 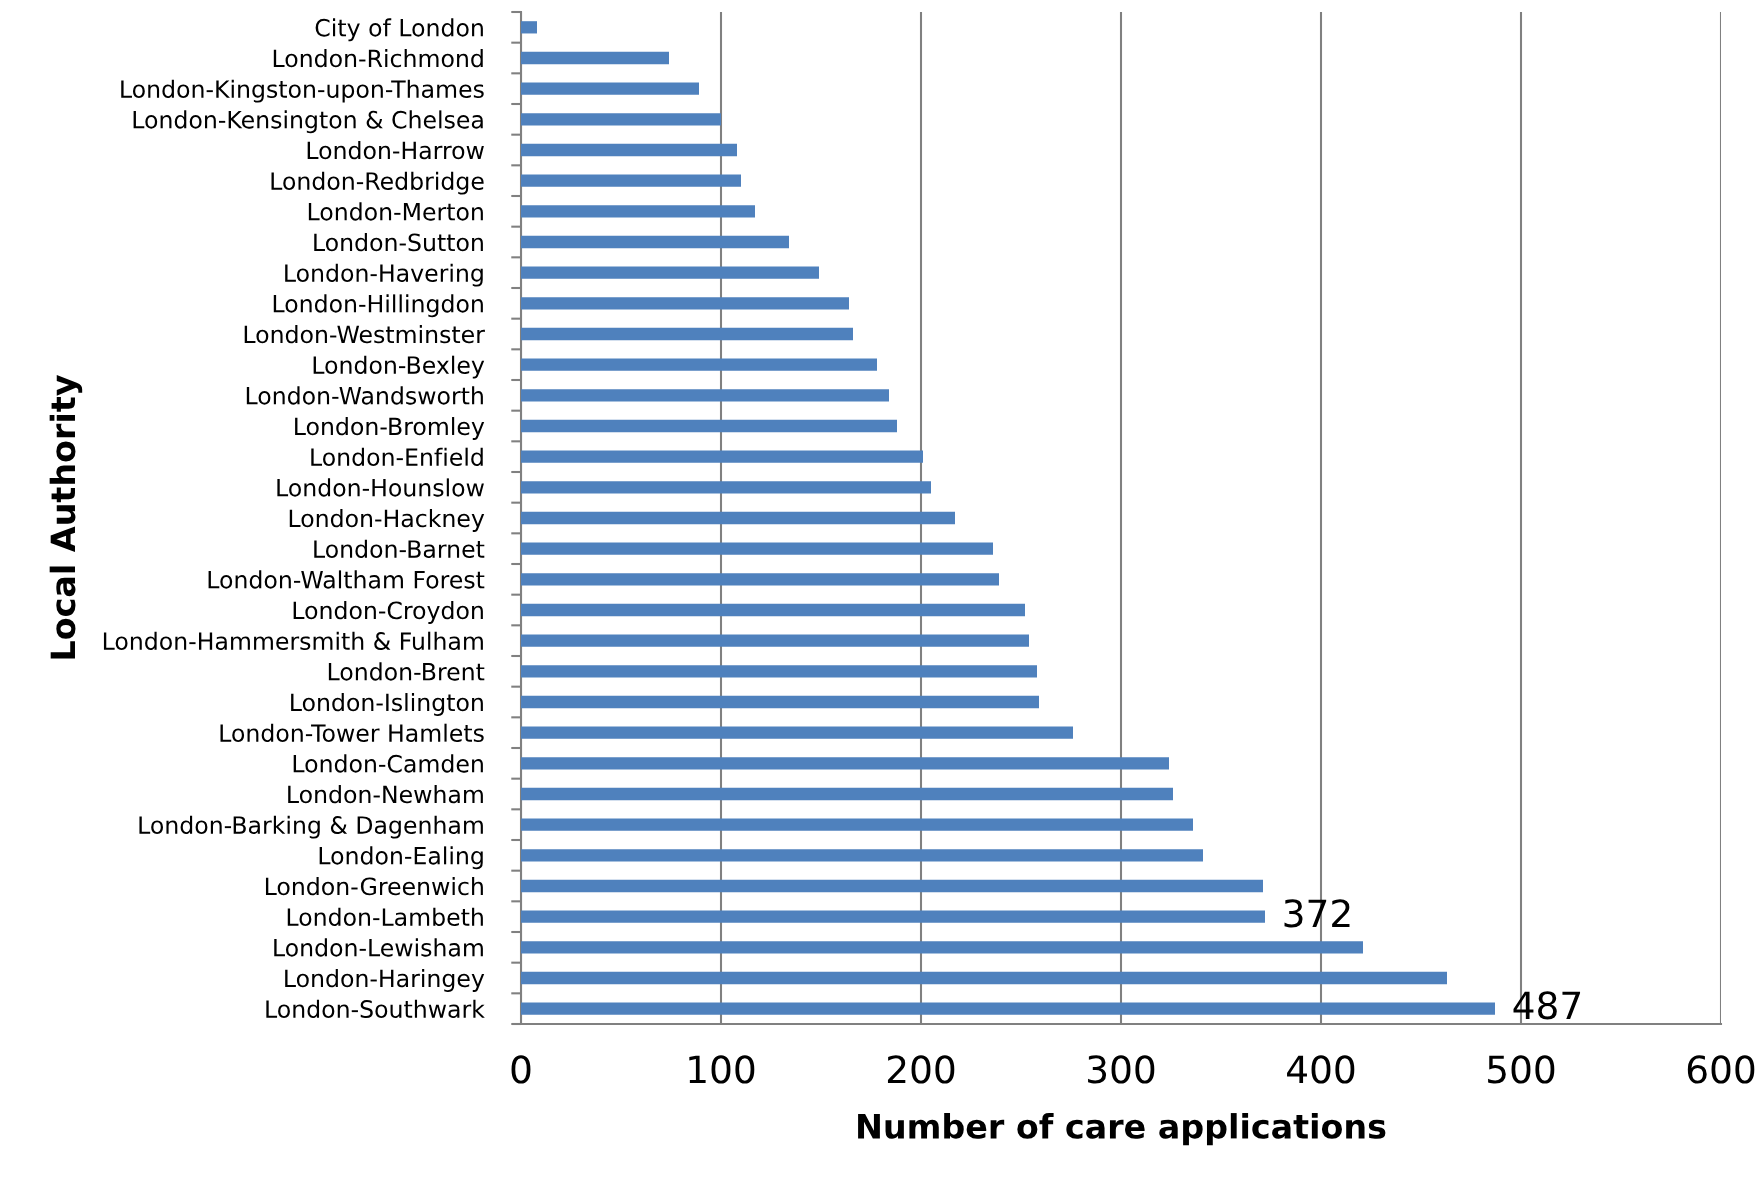 What do you see at coordinates (521, 1069) in the screenshot?
I see `x-tick-label: 0` at bounding box center [521, 1069].